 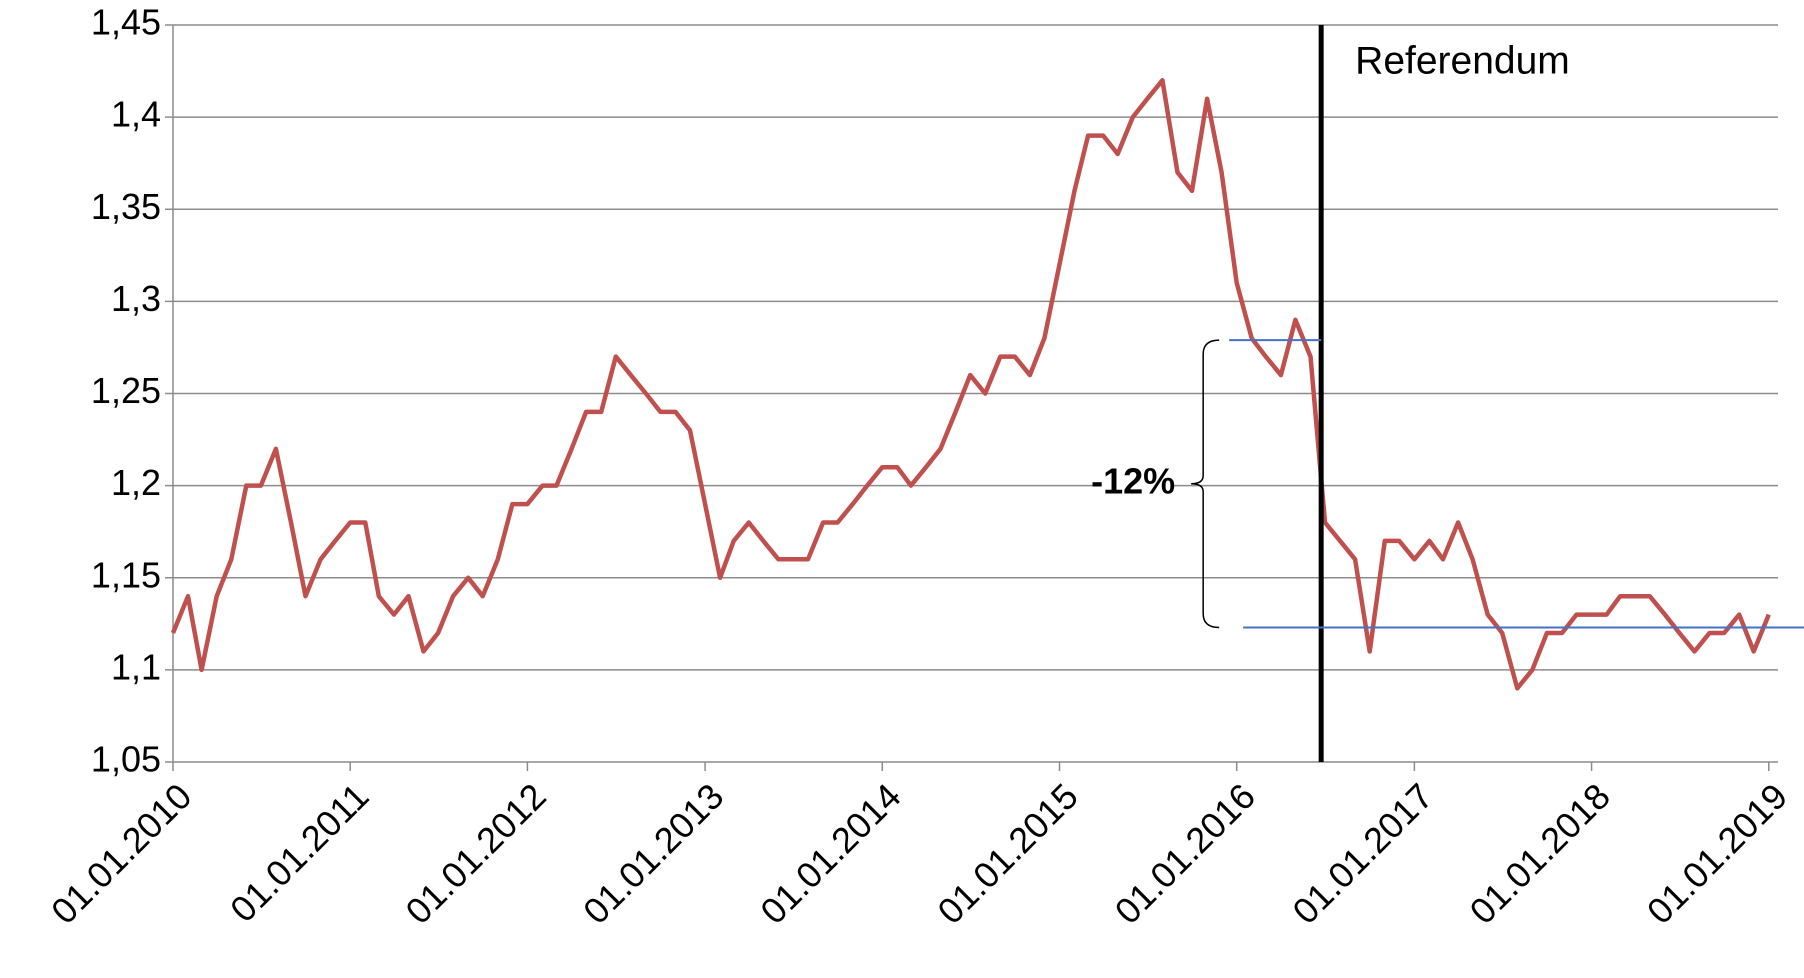 What do you see at coordinates (1462, 60) in the screenshot?
I see `referendum-label: Referendum` at bounding box center [1462, 60].